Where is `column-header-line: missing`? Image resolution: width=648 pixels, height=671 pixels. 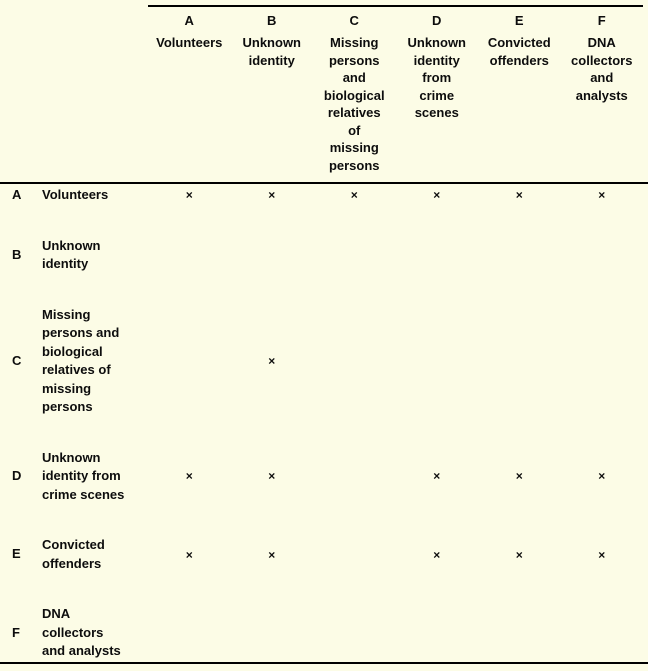
column-header-line: missing is located at coordinates (354, 147).